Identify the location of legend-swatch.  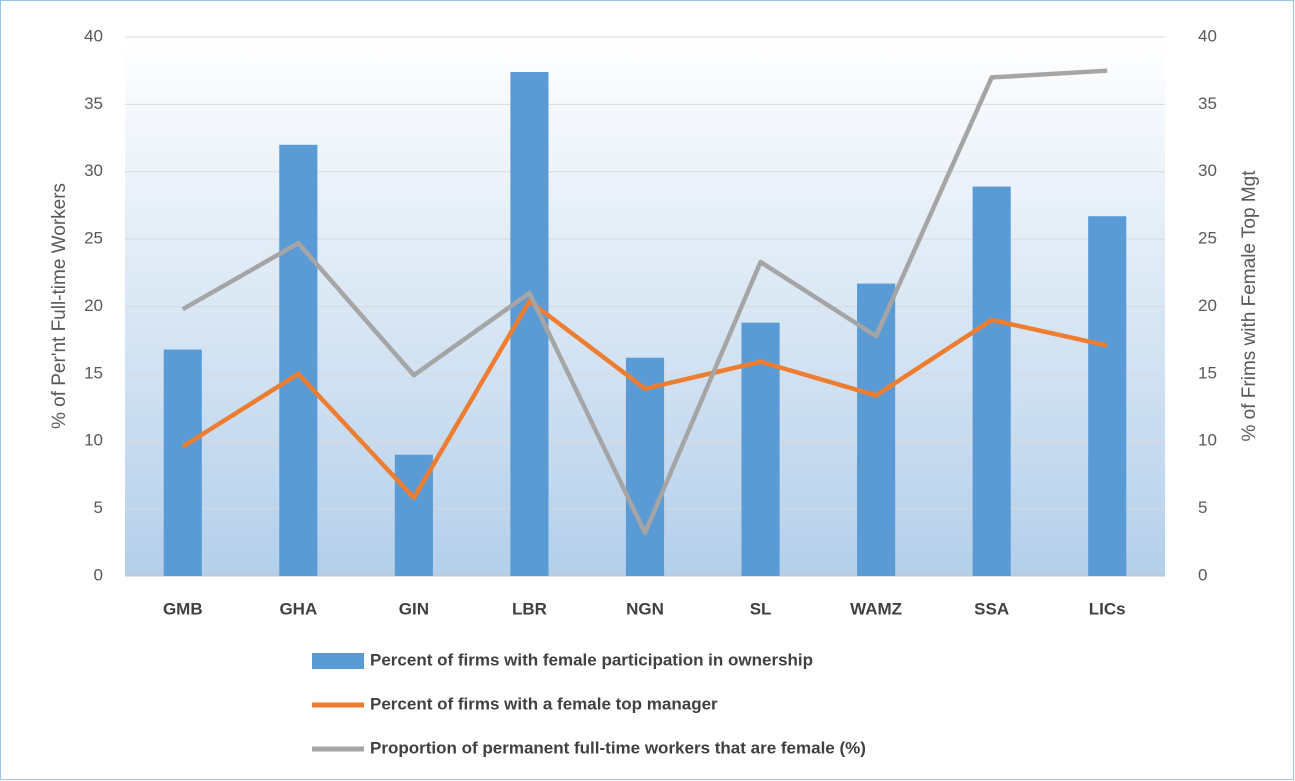
(338, 661).